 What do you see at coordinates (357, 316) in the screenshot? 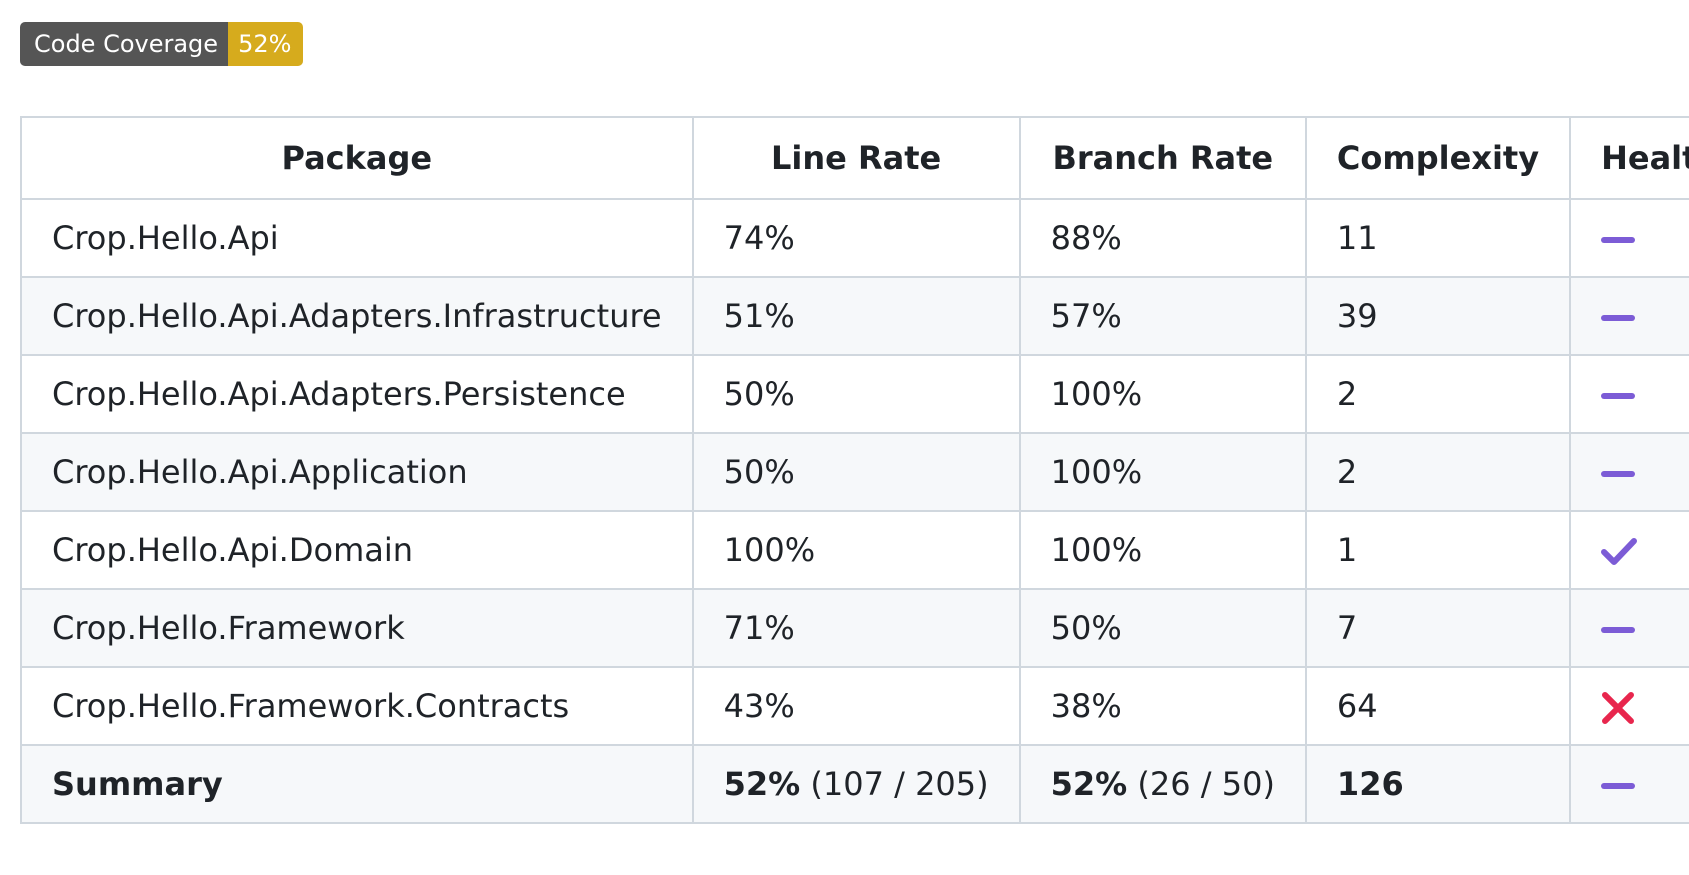
I see `cell-package: Crop.Hello.Api.Adapters.Infrastructure` at bounding box center [357, 316].